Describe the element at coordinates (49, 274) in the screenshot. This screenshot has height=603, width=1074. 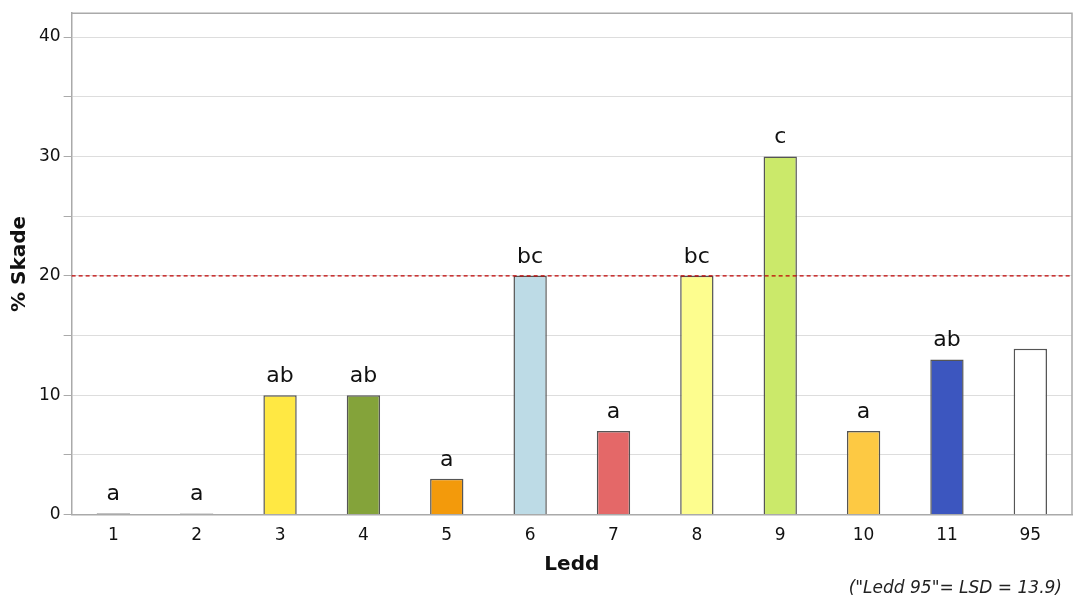
I see `y-tick-label: 20` at that location.